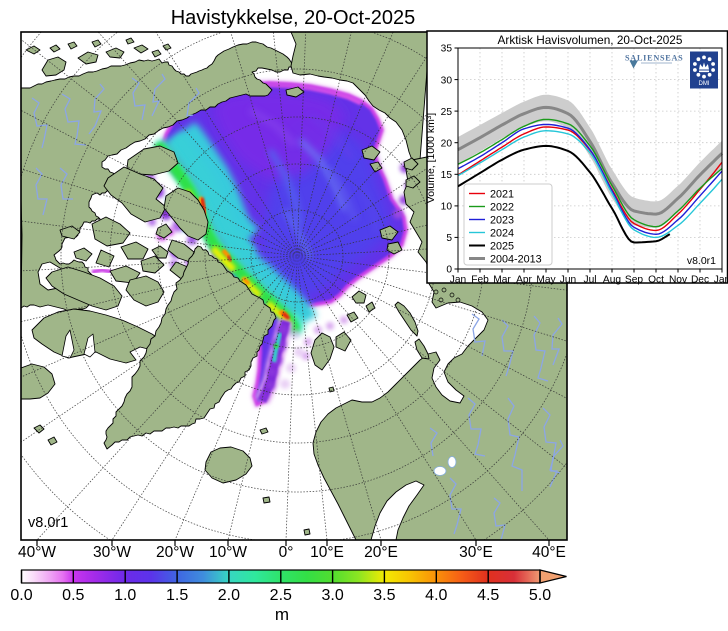  I want to click on svg-text: 3.5, so click(384, 595).